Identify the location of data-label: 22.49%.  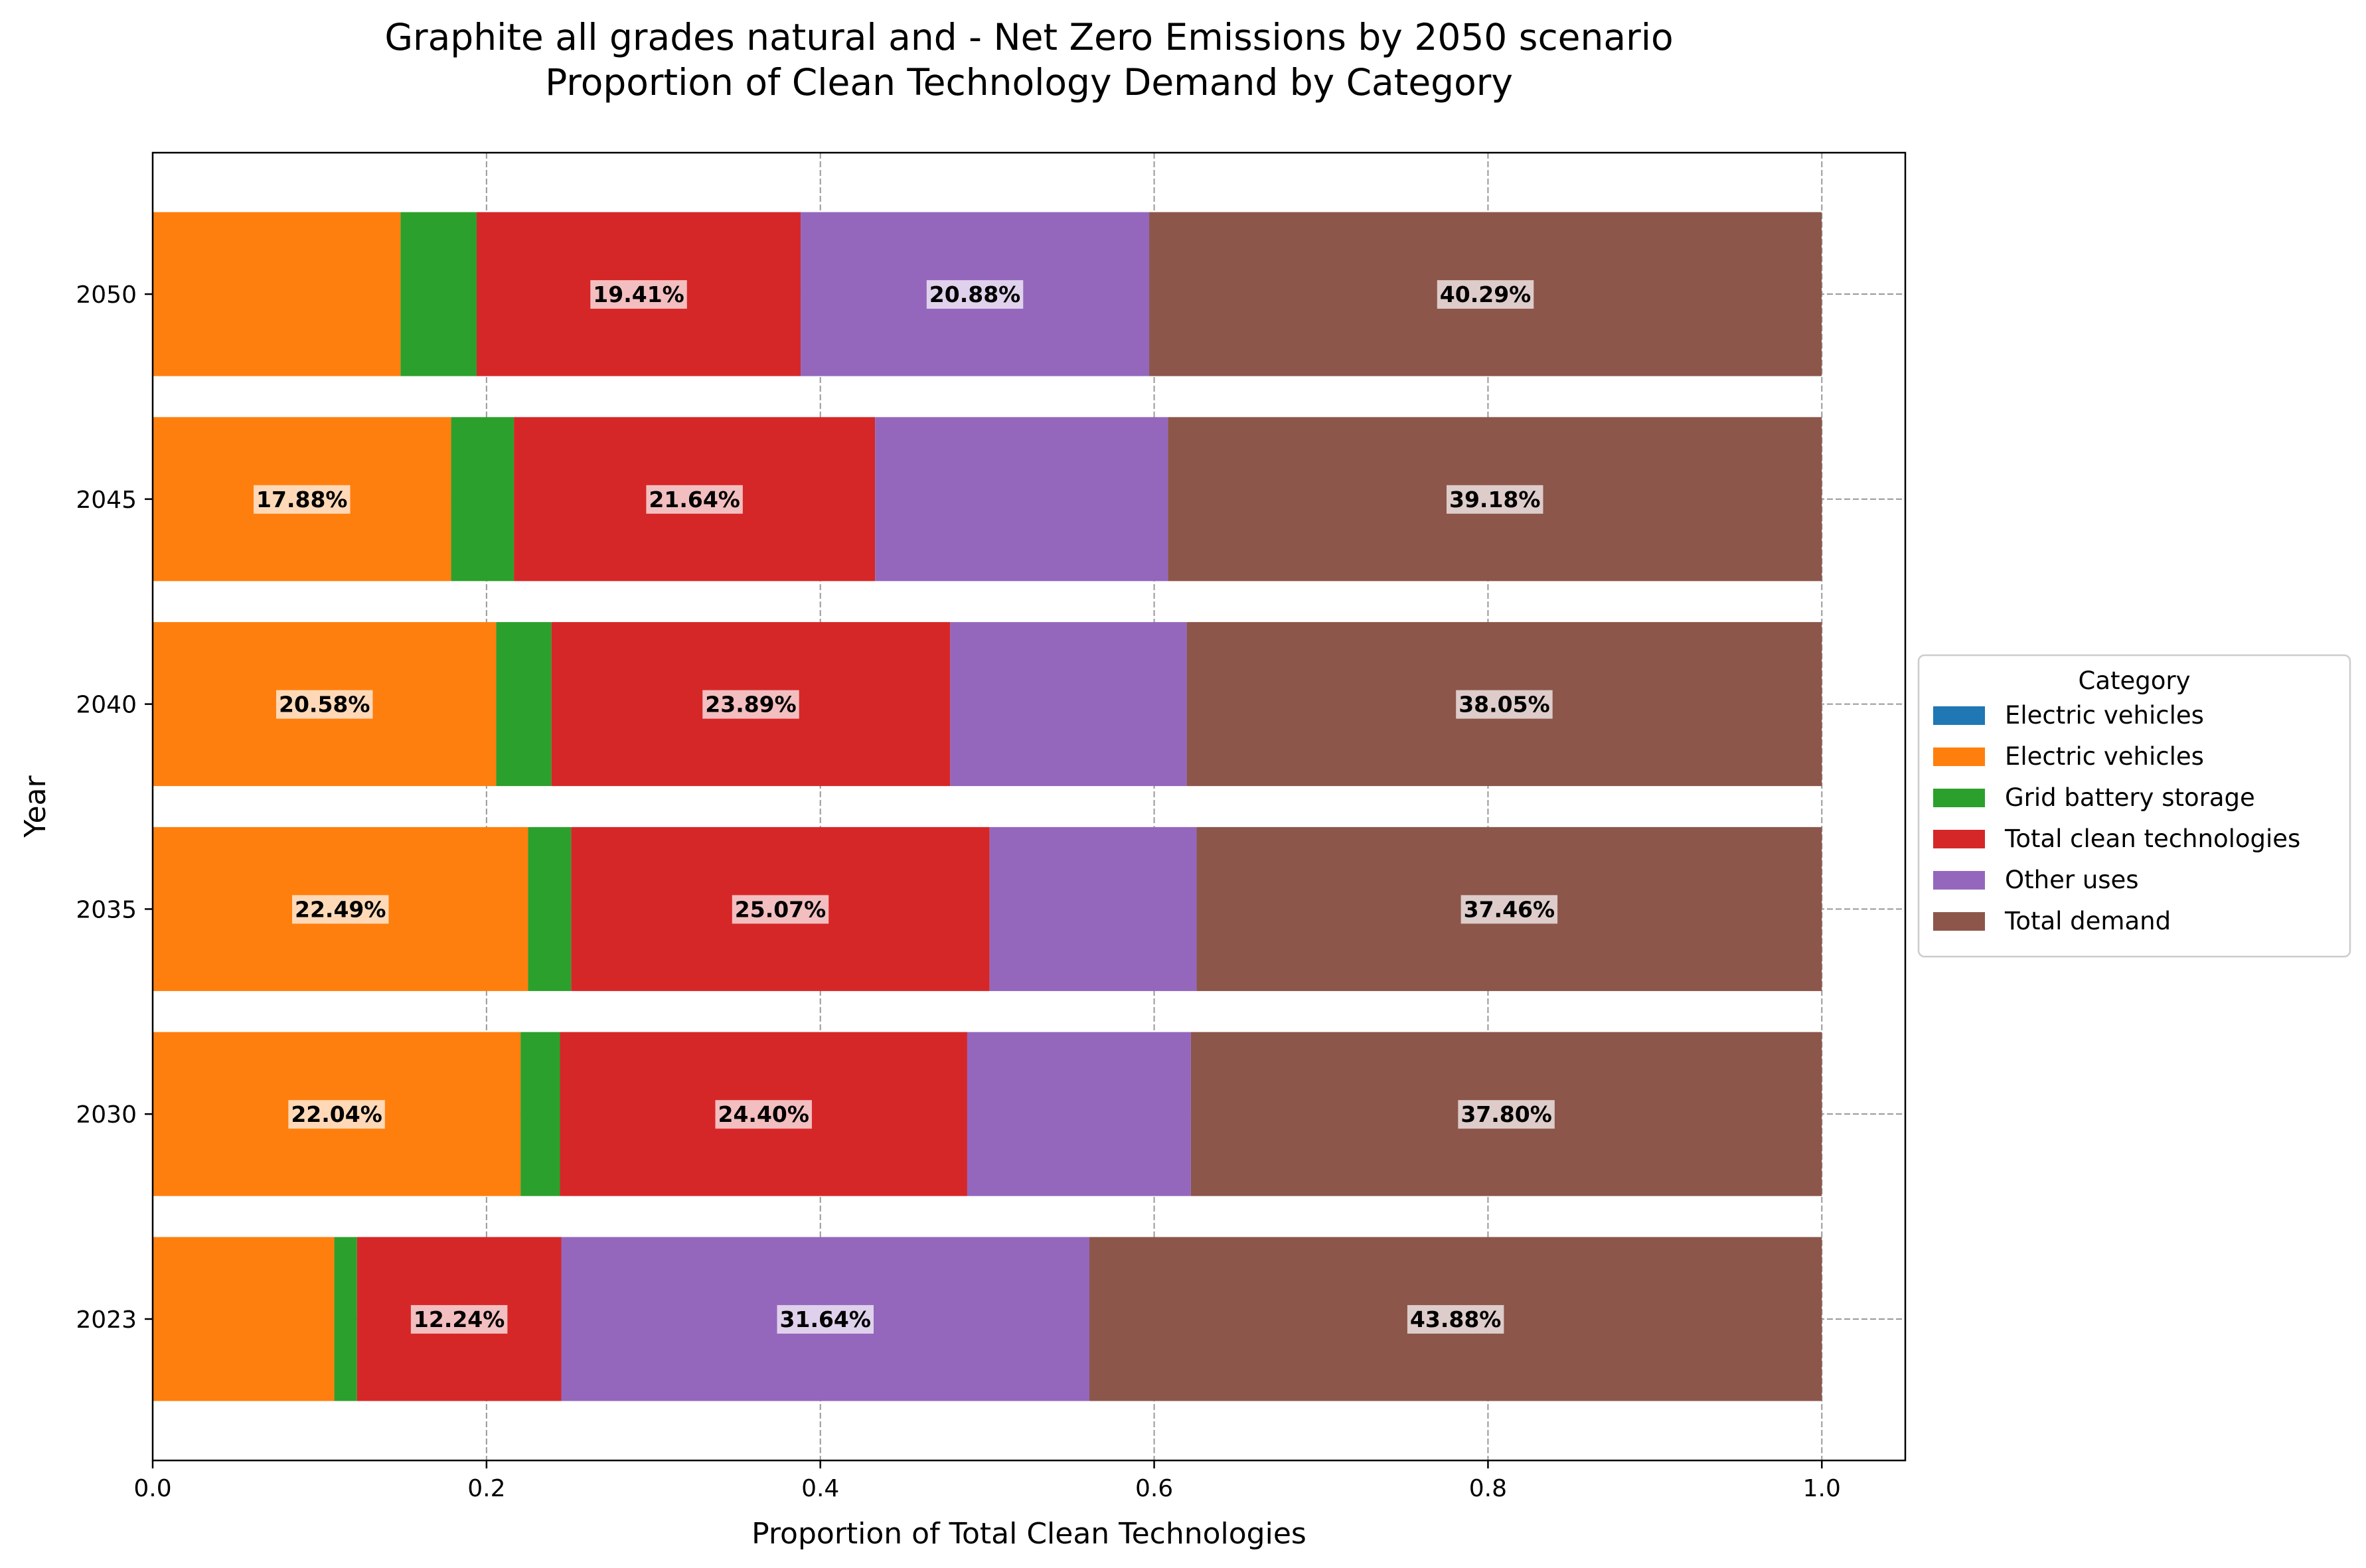
(341, 909).